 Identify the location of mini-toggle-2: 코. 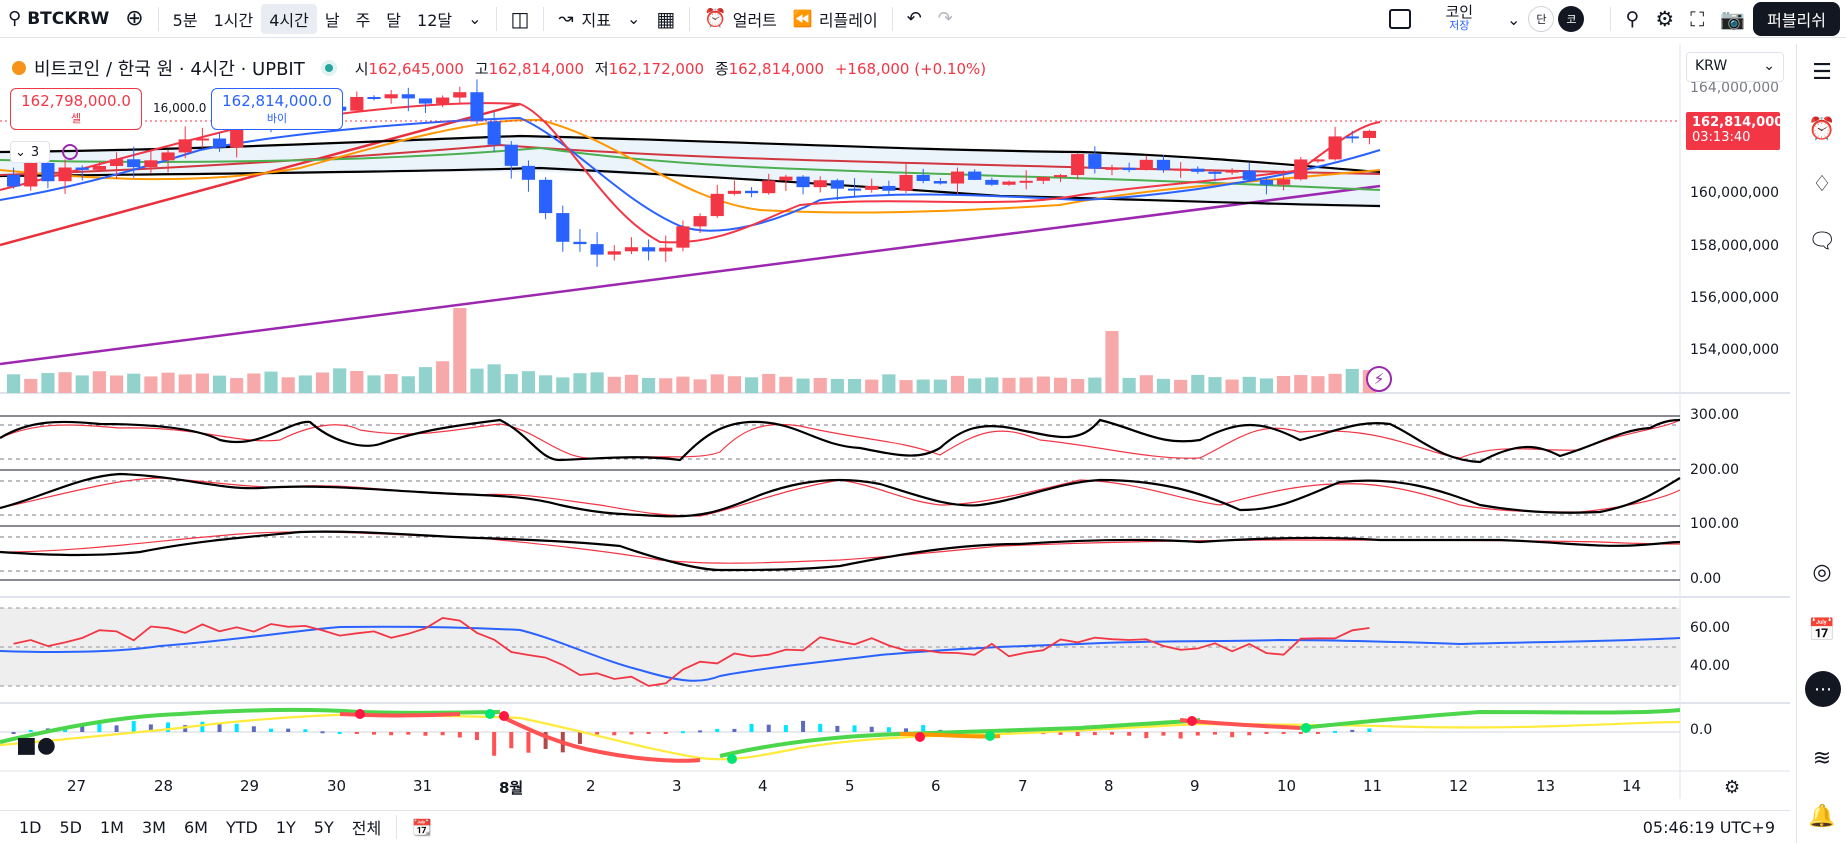
(1571, 19).